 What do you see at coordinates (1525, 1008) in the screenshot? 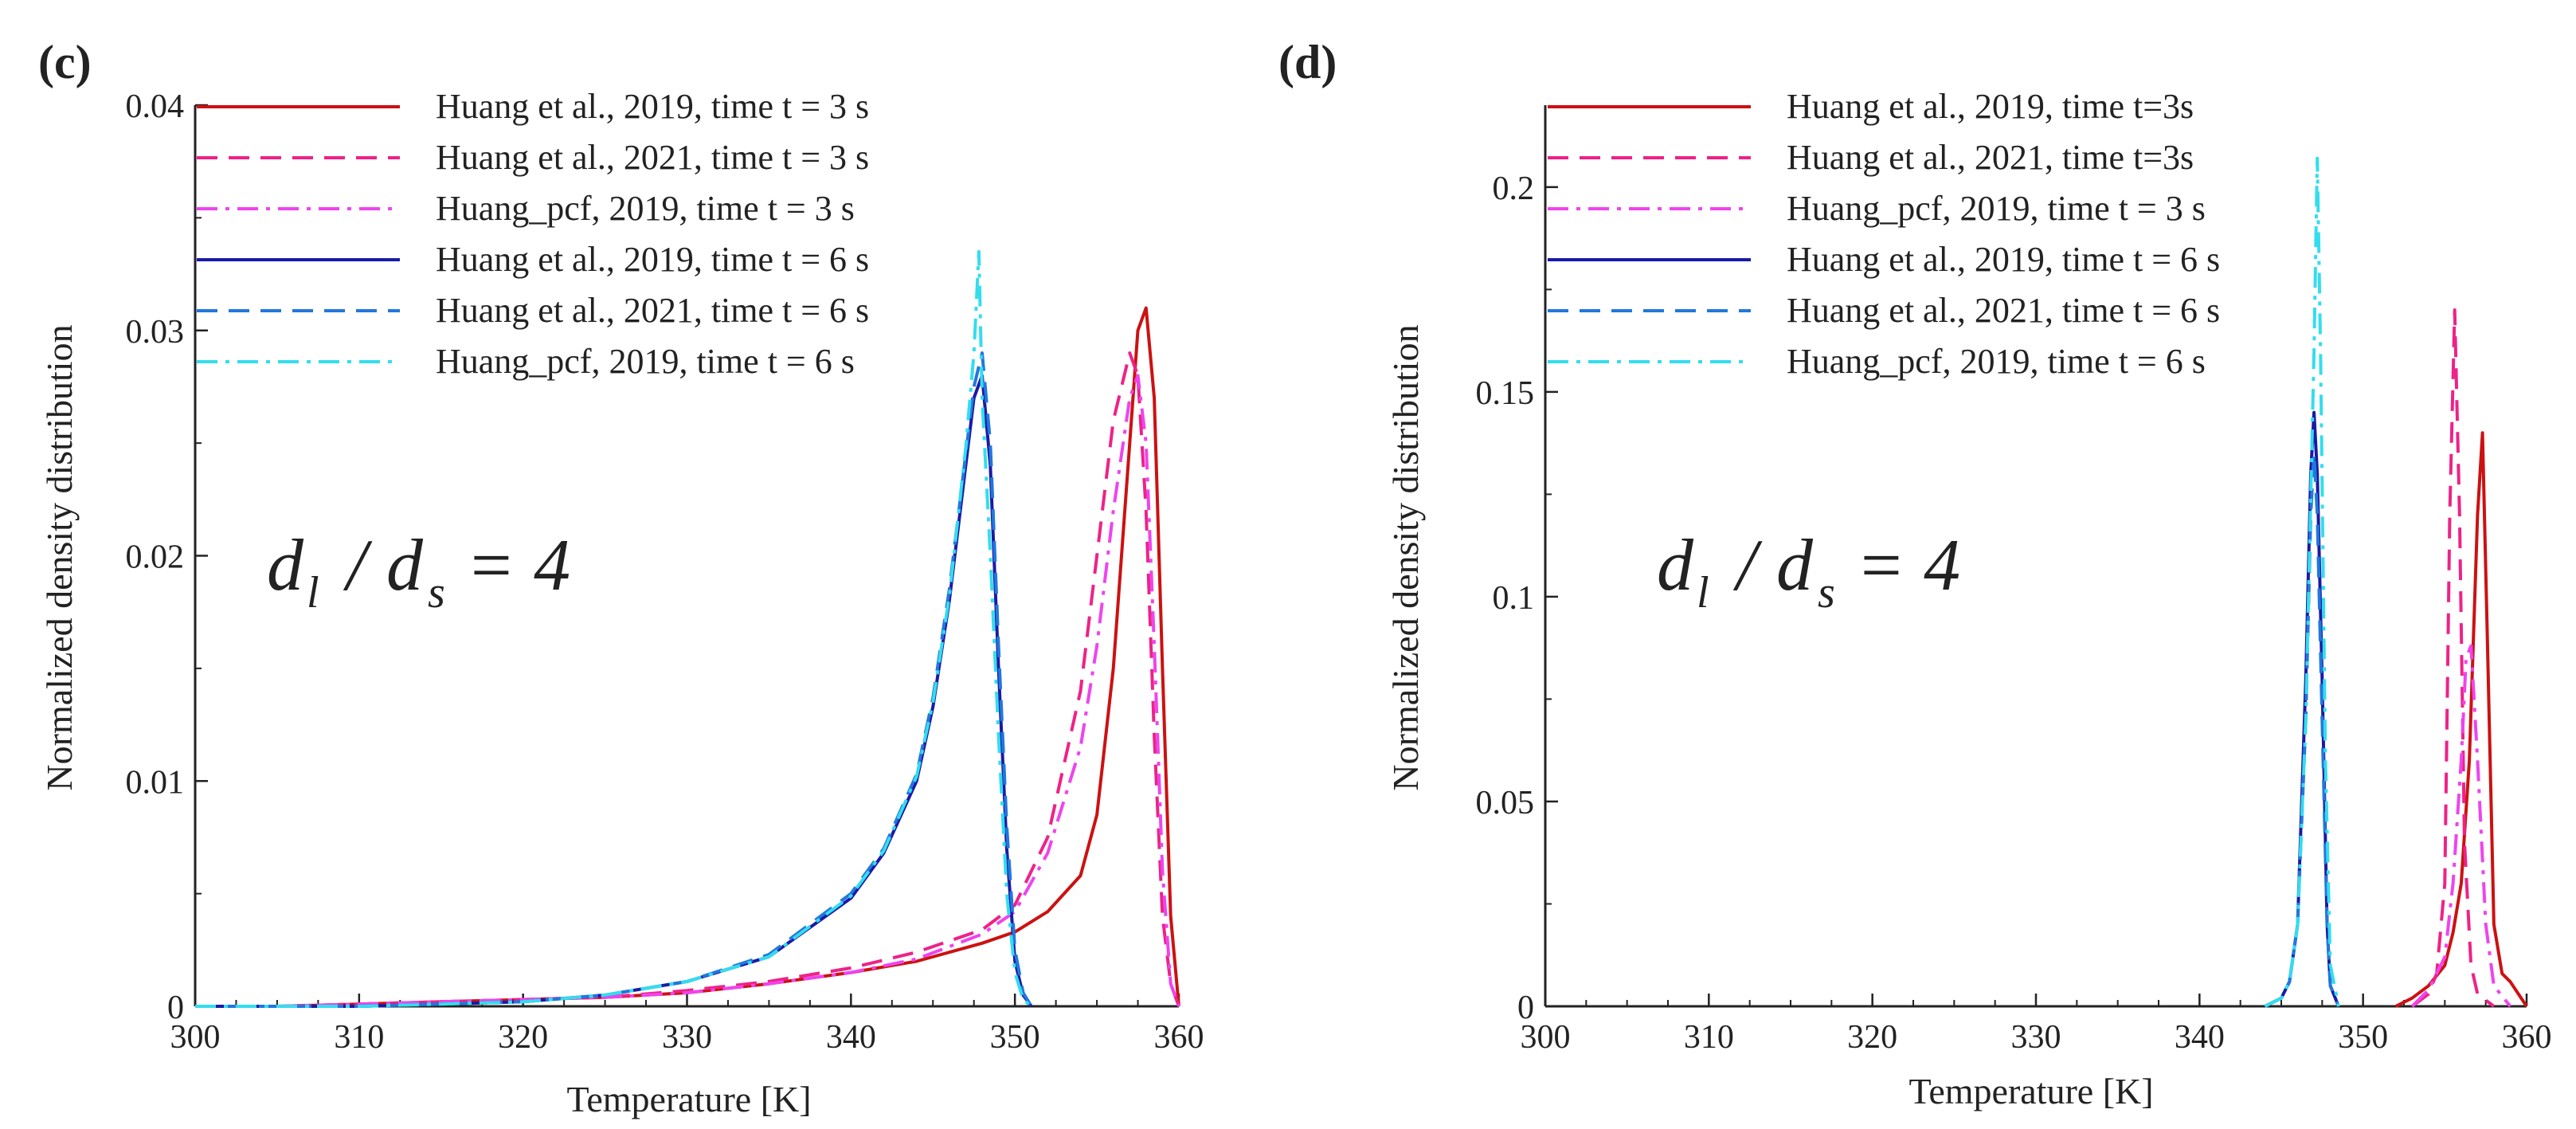
I see `y-tick-label-d: 0` at bounding box center [1525, 1008].